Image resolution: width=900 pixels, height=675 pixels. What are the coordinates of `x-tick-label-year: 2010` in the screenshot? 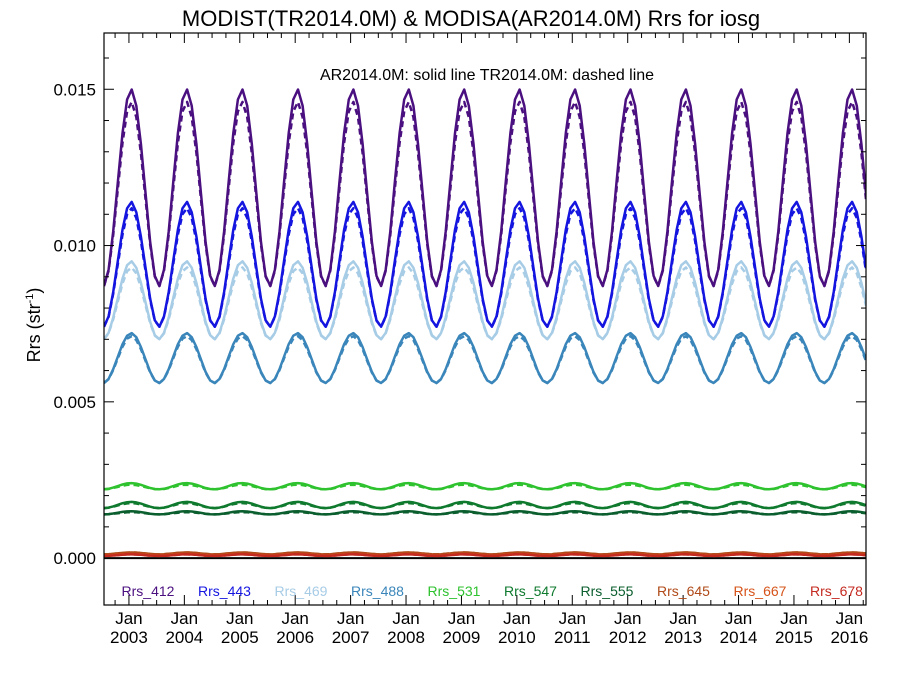 It's located at (517, 637).